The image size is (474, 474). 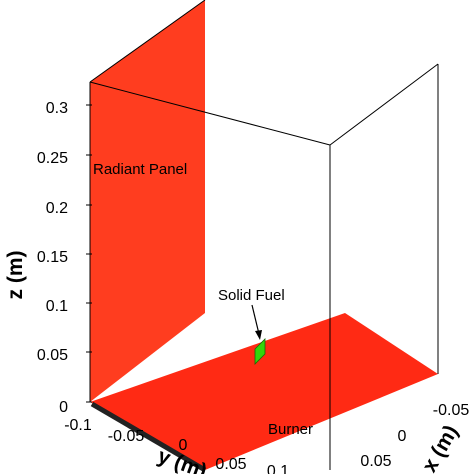 What do you see at coordinates (278, 468) in the screenshot?
I see `y-tick-label: 0.1` at bounding box center [278, 468].